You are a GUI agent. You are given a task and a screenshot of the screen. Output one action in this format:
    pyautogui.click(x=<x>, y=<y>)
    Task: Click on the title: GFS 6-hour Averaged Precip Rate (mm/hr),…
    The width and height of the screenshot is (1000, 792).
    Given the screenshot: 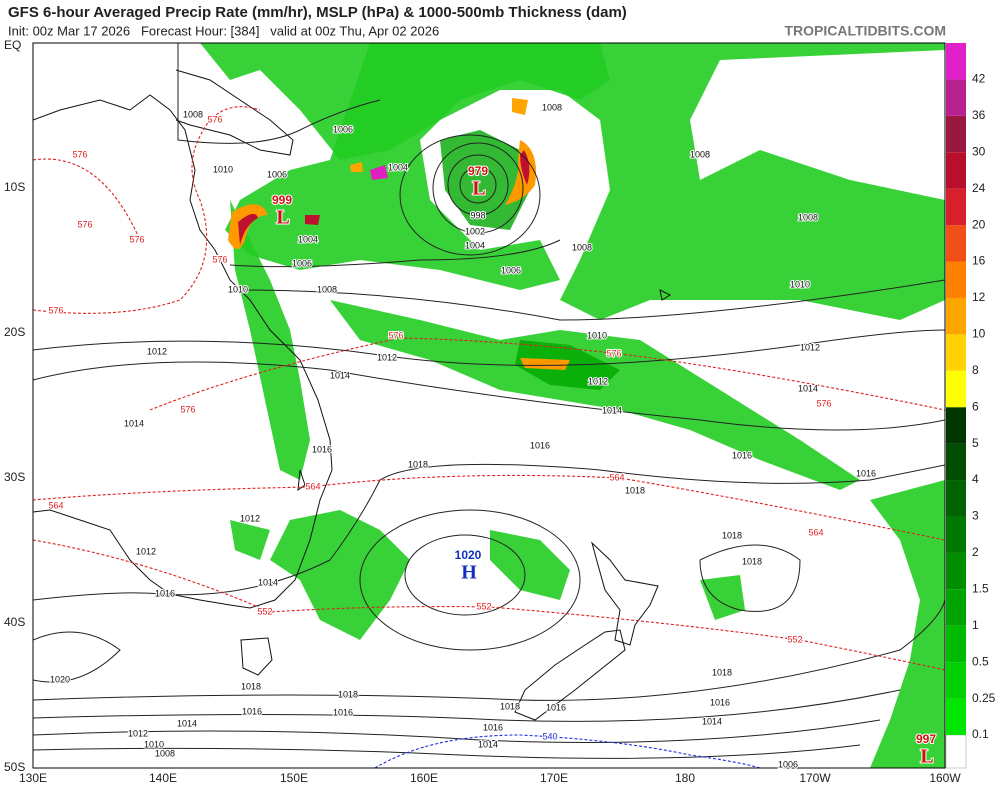 What is the action you would take?
    pyautogui.click(x=317, y=12)
    